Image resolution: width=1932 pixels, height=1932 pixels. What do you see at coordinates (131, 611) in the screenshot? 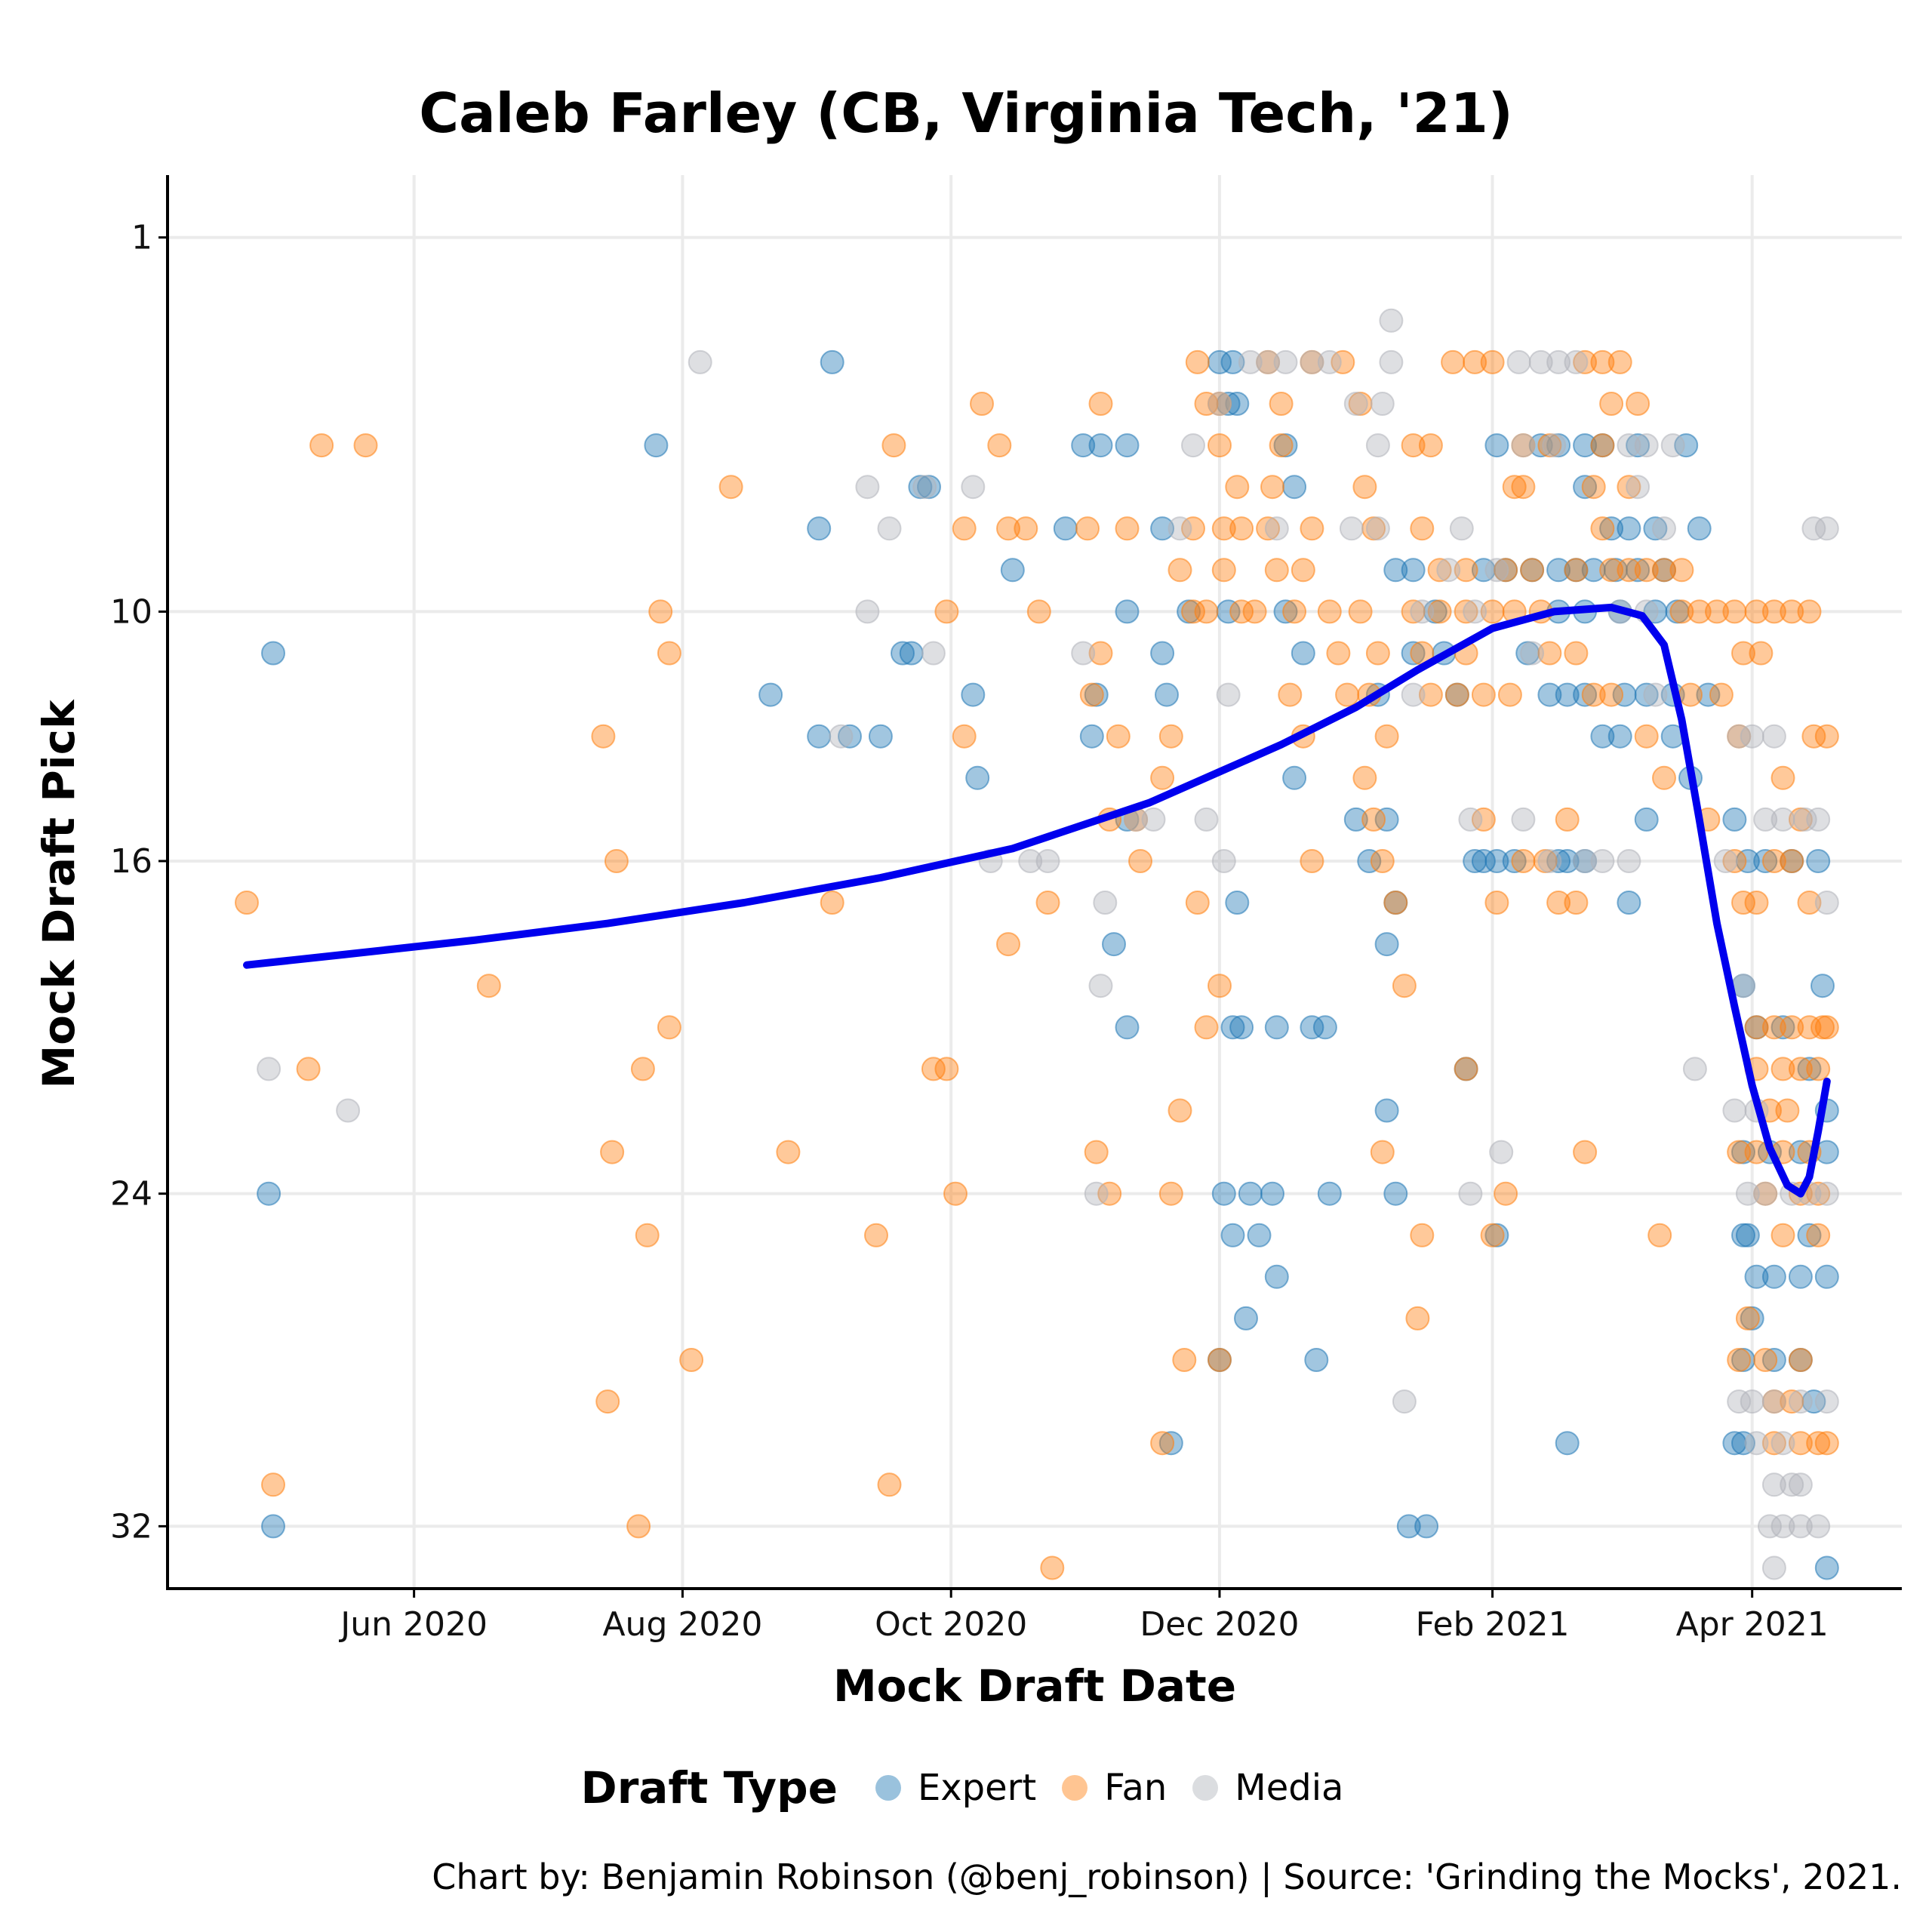
I see `y-tick-label: 10` at bounding box center [131, 611].